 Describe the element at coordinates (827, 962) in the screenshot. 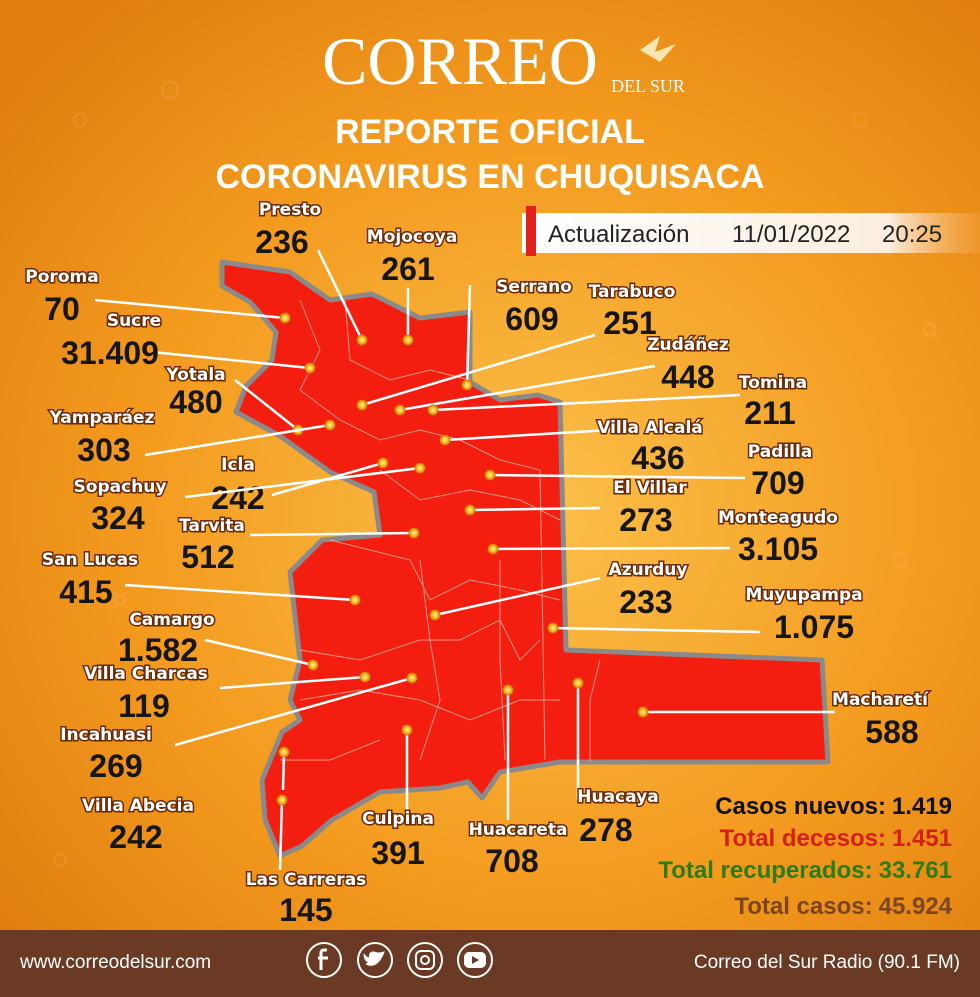

I see `radio: Correo del Sur Radio (90.1 FM)` at that location.